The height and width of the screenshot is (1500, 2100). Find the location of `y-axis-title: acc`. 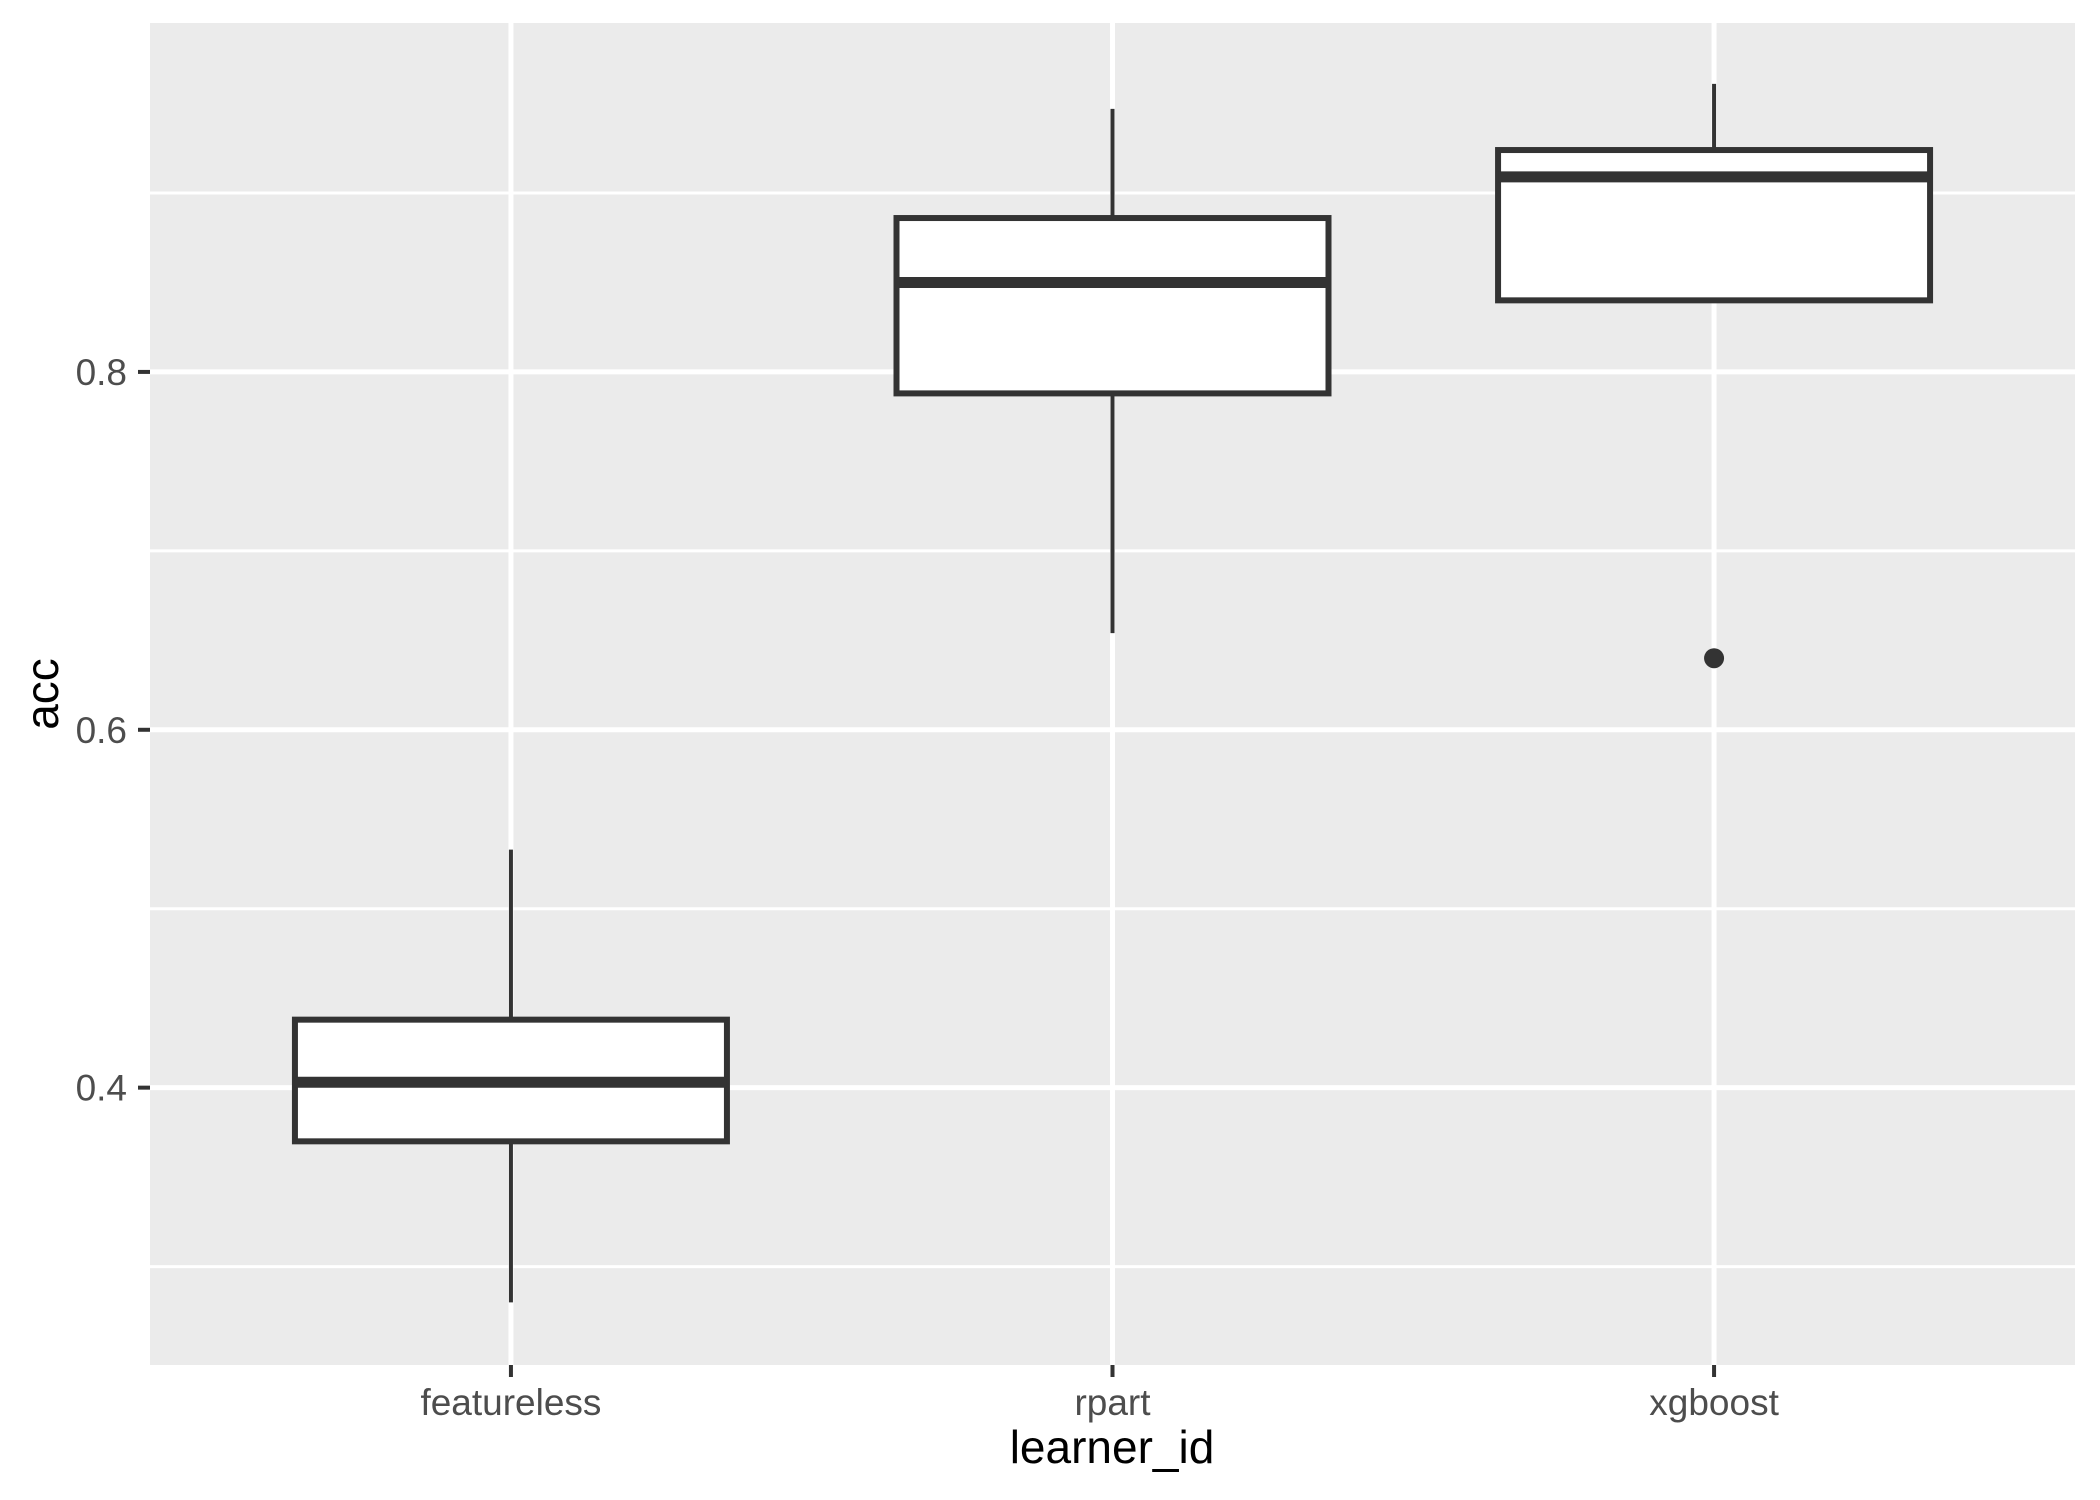

y-axis-title: acc is located at coordinates (42, 694).